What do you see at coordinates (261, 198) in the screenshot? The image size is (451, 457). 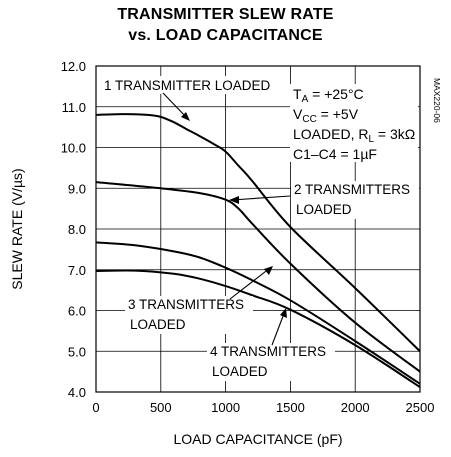 I see `arrow-2-line` at bounding box center [261, 198].